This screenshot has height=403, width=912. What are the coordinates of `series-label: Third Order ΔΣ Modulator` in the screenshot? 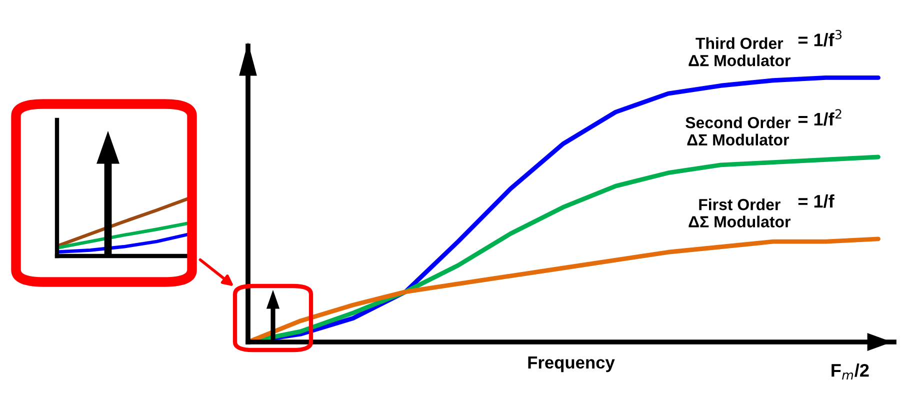 It's located at (739, 51).